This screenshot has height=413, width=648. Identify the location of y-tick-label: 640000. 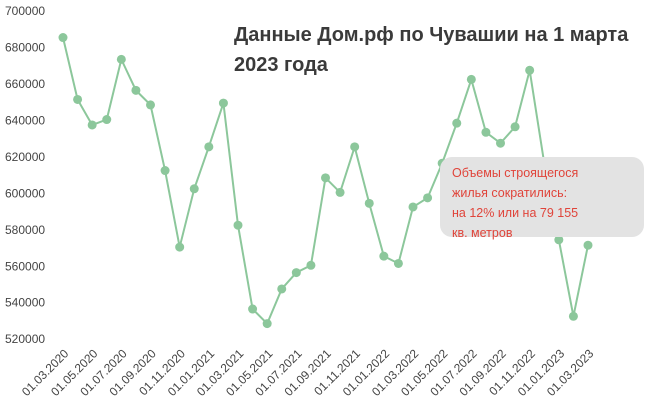
(25, 121).